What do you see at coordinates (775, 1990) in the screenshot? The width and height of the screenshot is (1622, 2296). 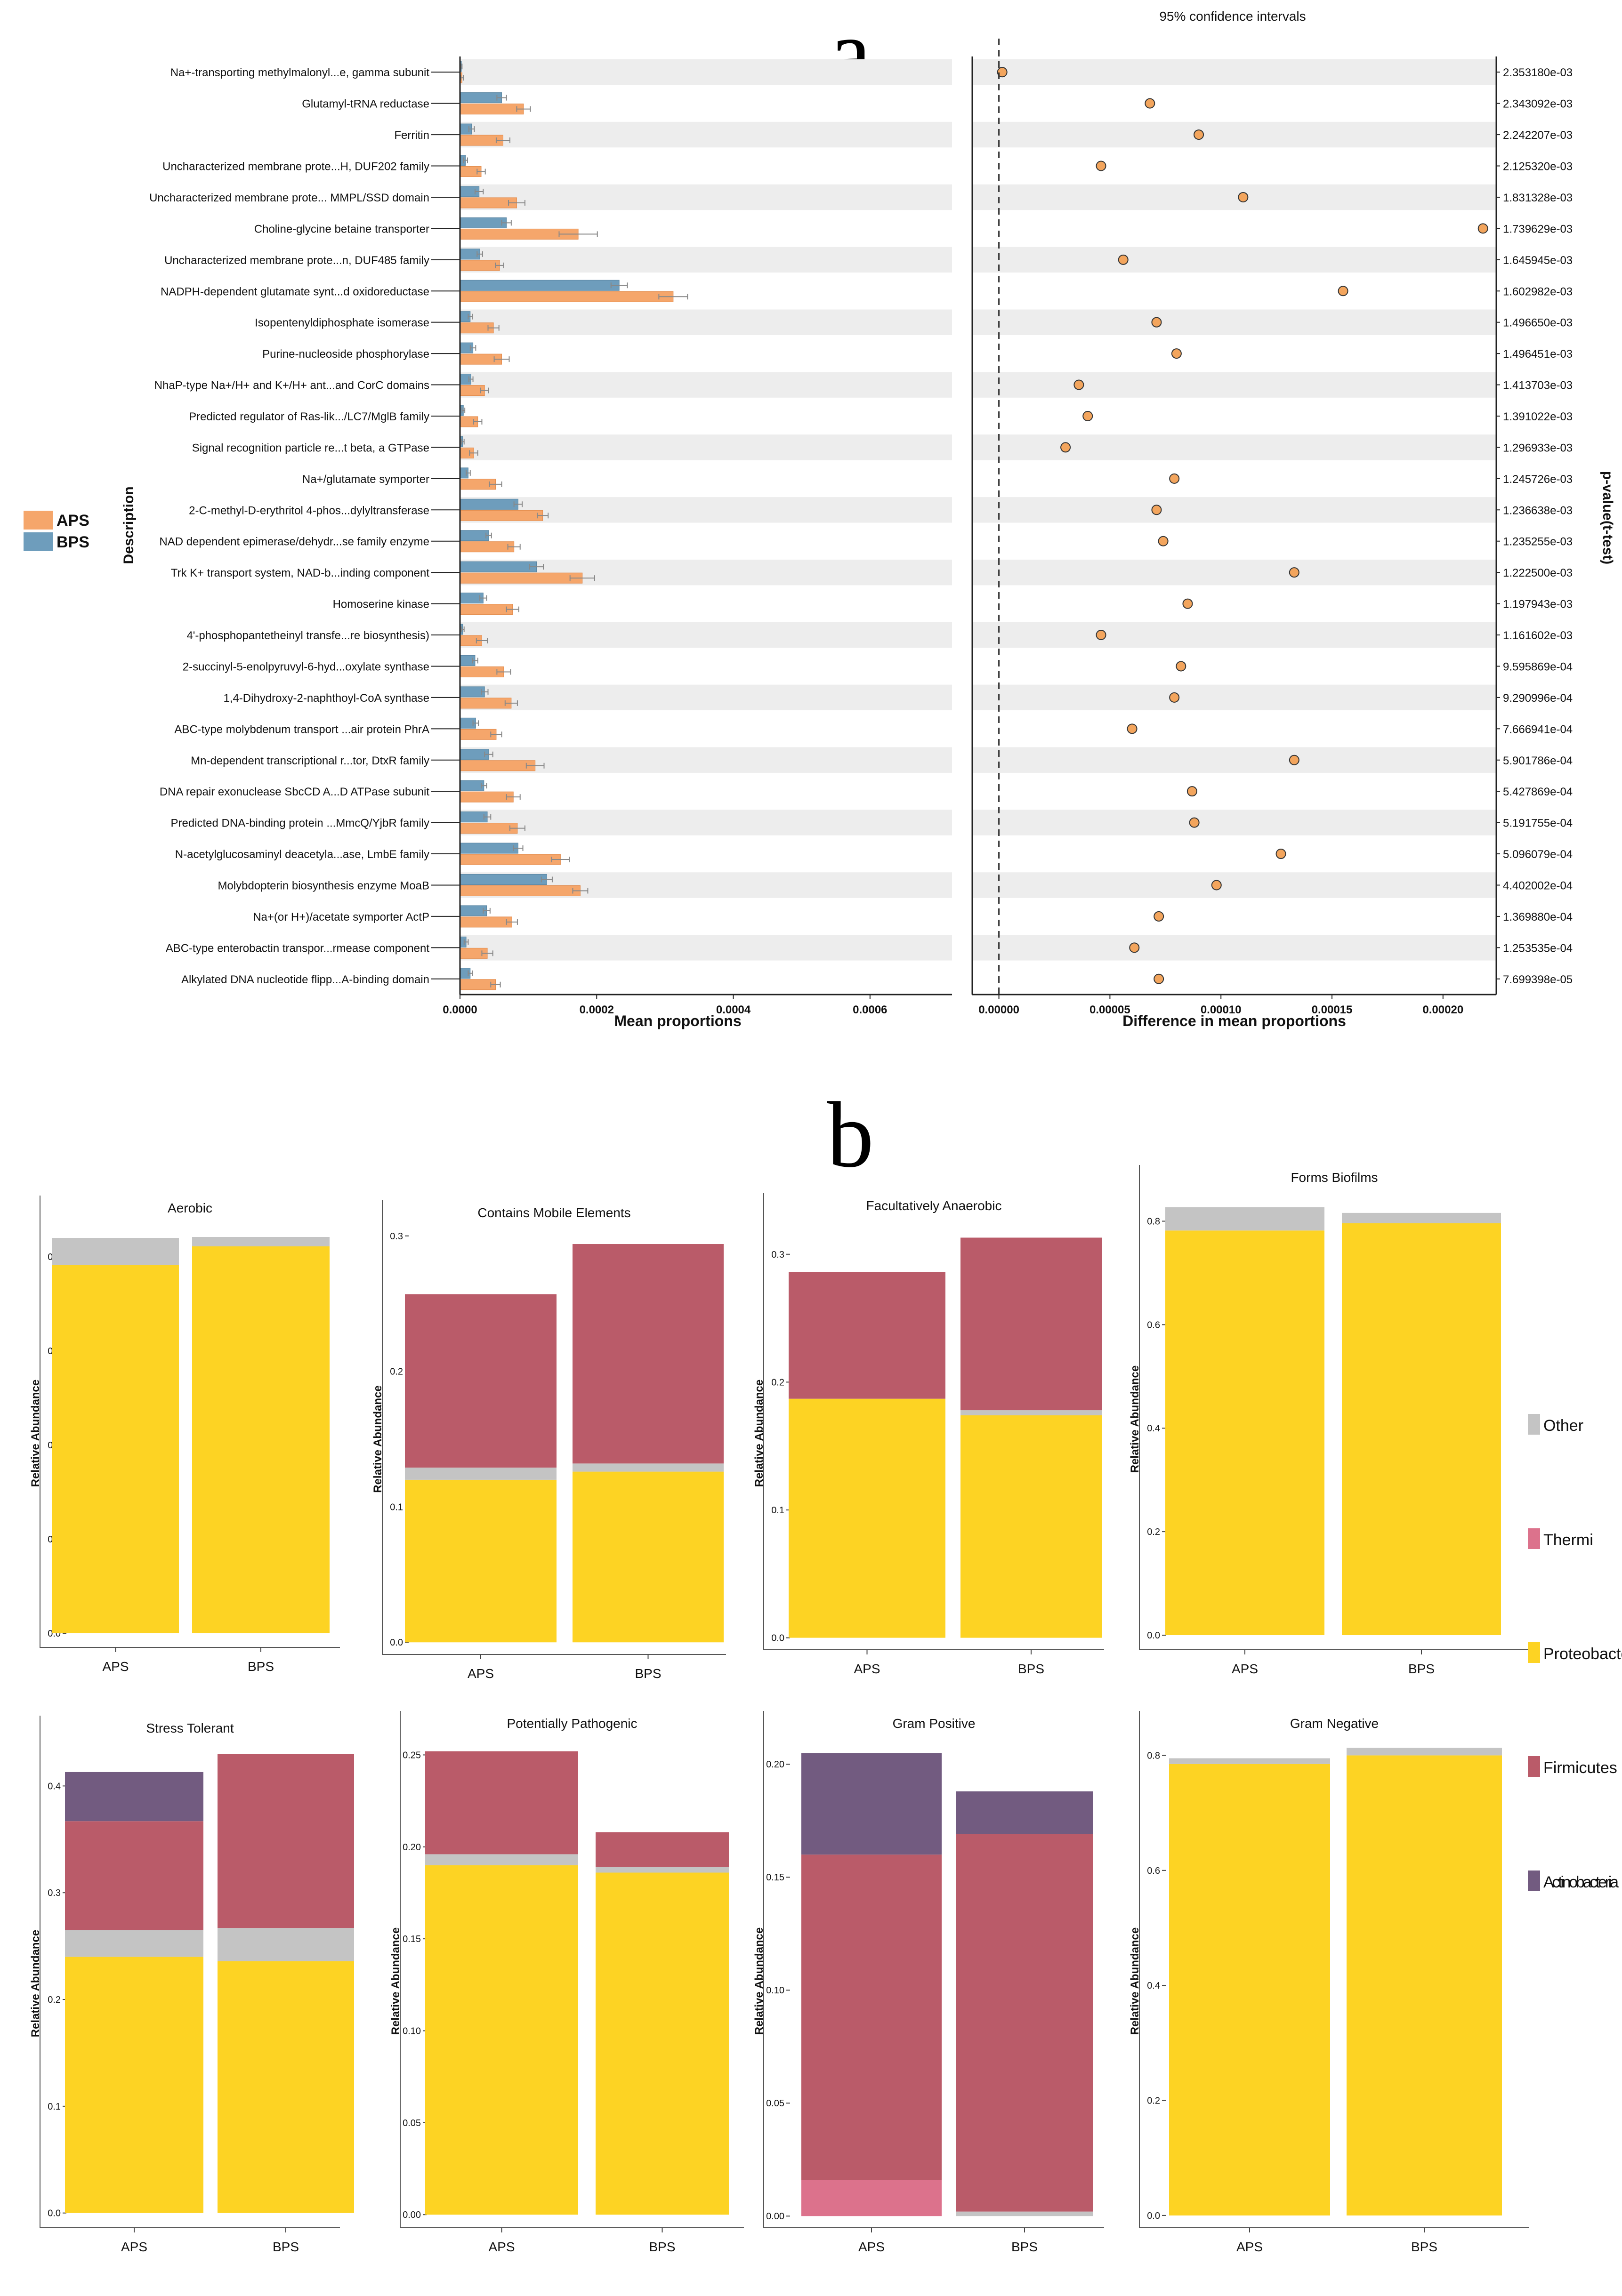 I see `y-tick-label: 0.10` at bounding box center [775, 1990].